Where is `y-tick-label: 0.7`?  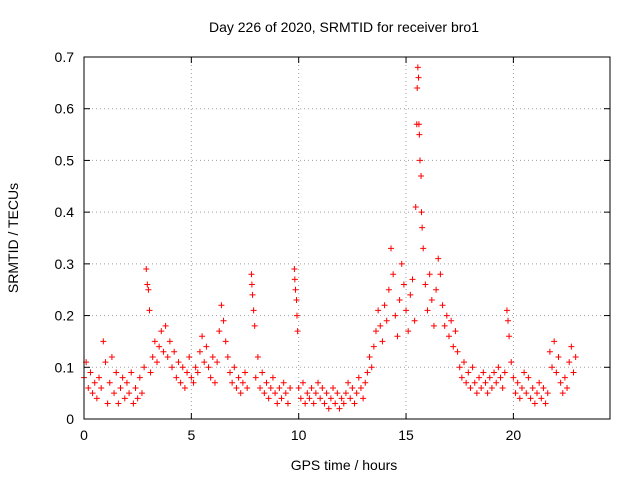 y-tick-label: 0.7 is located at coordinates (65, 57).